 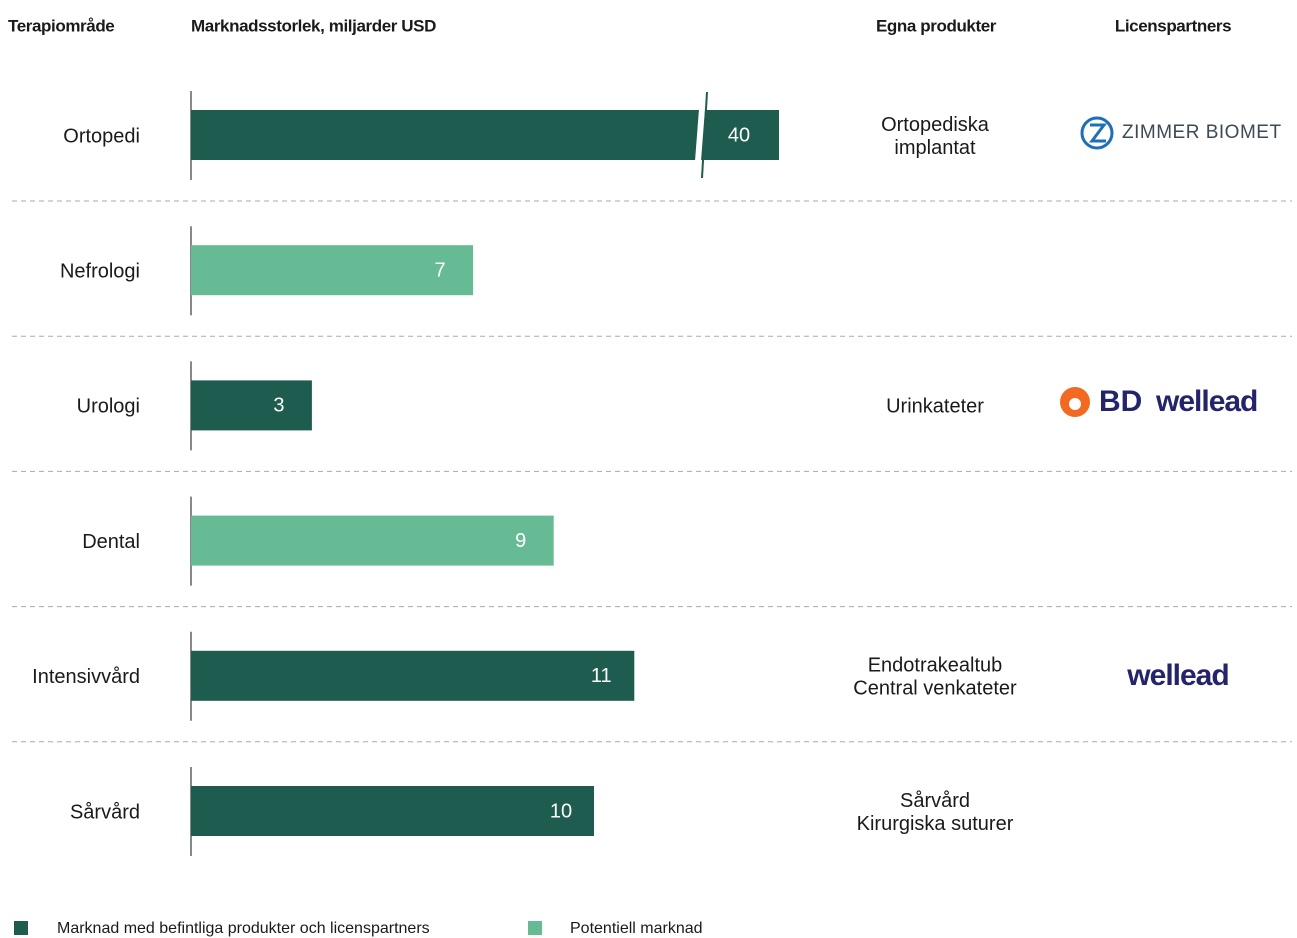 What do you see at coordinates (935, 689) in the screenshot?
I see `product-name: Central venkateter` at bounding box center [935, 689].